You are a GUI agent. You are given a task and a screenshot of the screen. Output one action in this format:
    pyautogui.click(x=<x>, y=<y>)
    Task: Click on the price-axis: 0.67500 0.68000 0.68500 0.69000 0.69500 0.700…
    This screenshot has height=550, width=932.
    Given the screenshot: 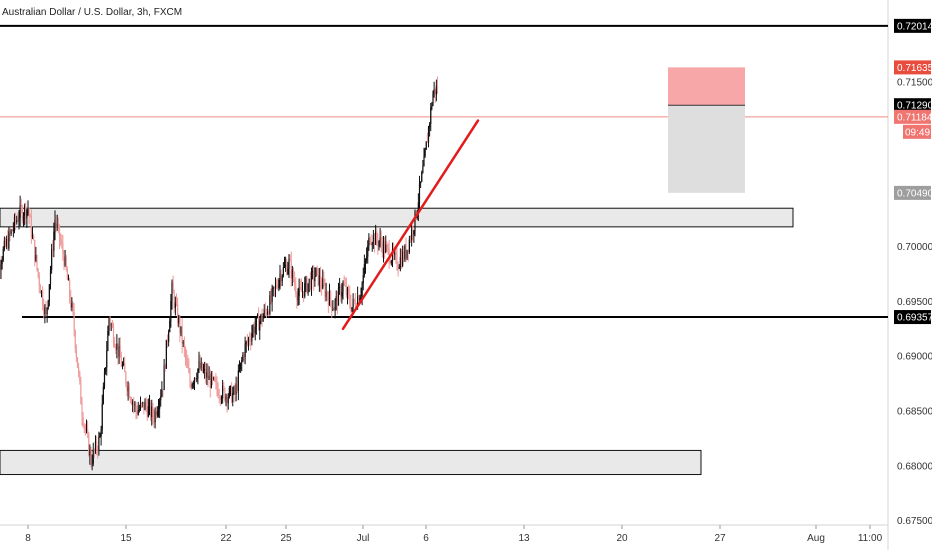 What is the action you would take?
    pyautogui.click(x=914, y=302)
    